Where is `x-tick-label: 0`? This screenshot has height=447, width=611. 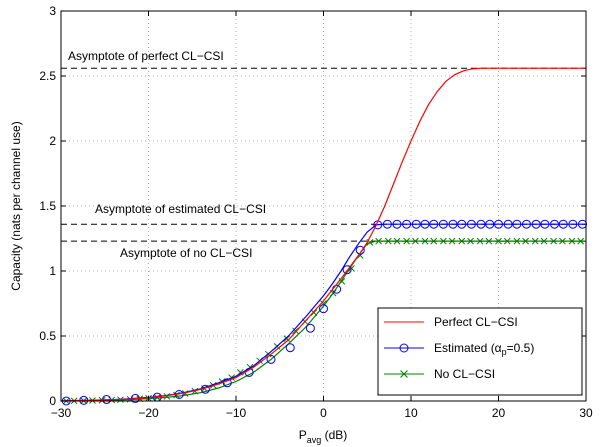 x-tick-label: 0 is located at coordinates (323, 413).